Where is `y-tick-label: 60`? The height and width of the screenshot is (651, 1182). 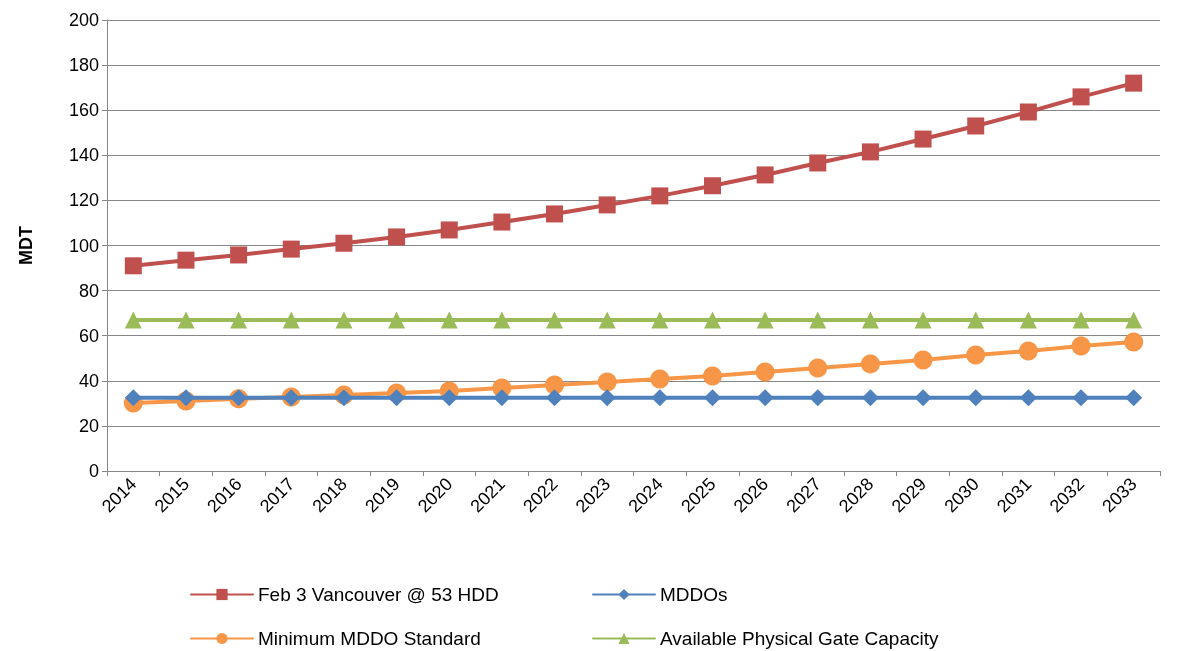 y-tick-label: 60 is located at coordinates (88, 335).